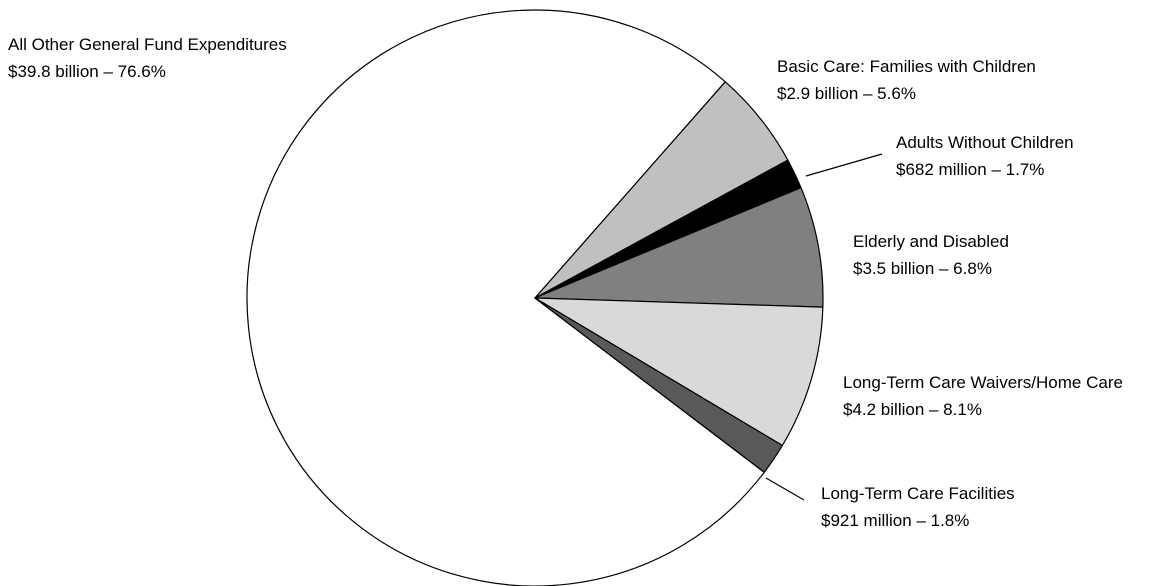 This screenshot has width=1175, height=586. I want to click on slice-label: Adults Without Children, so click(985, 142).